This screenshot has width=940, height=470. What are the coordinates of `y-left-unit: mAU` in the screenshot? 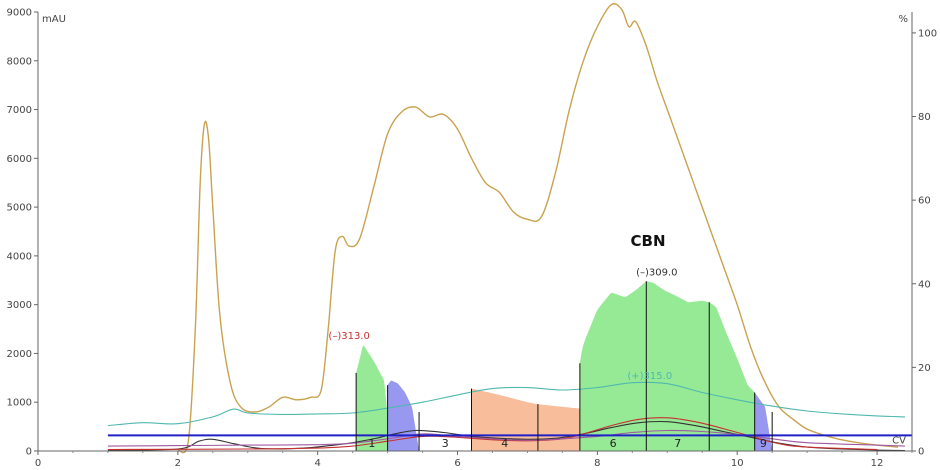 It's located at (54, 19).